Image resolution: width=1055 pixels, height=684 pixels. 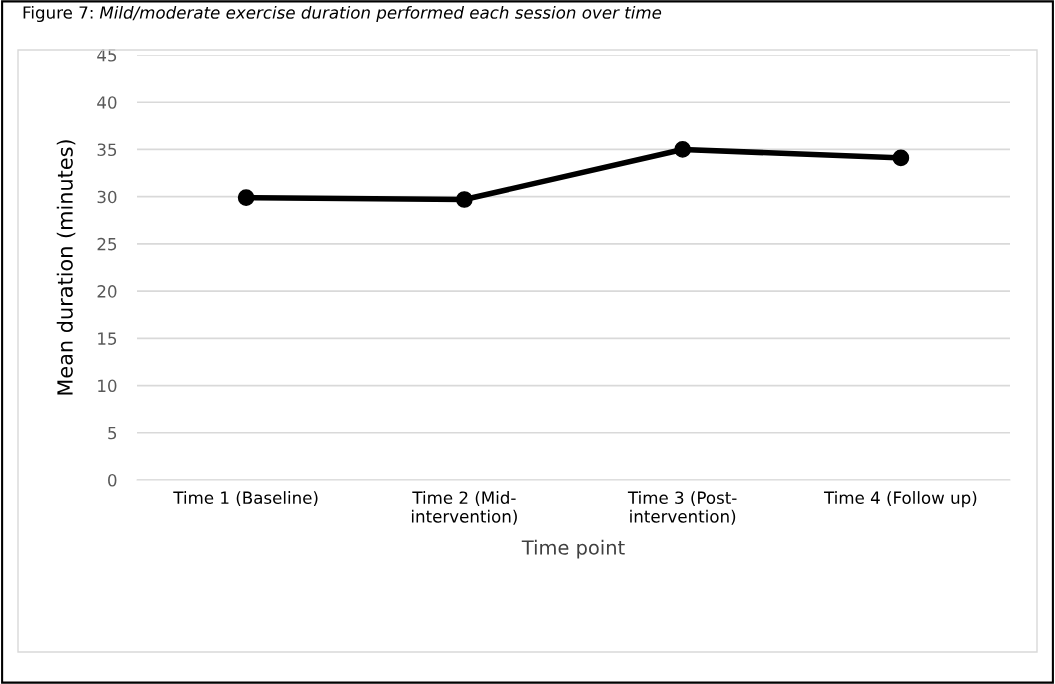 What do you see at coordinates (112, 433) in the screenshot?
I see `y-tick-label: 5` at bounding box center [112, 433].